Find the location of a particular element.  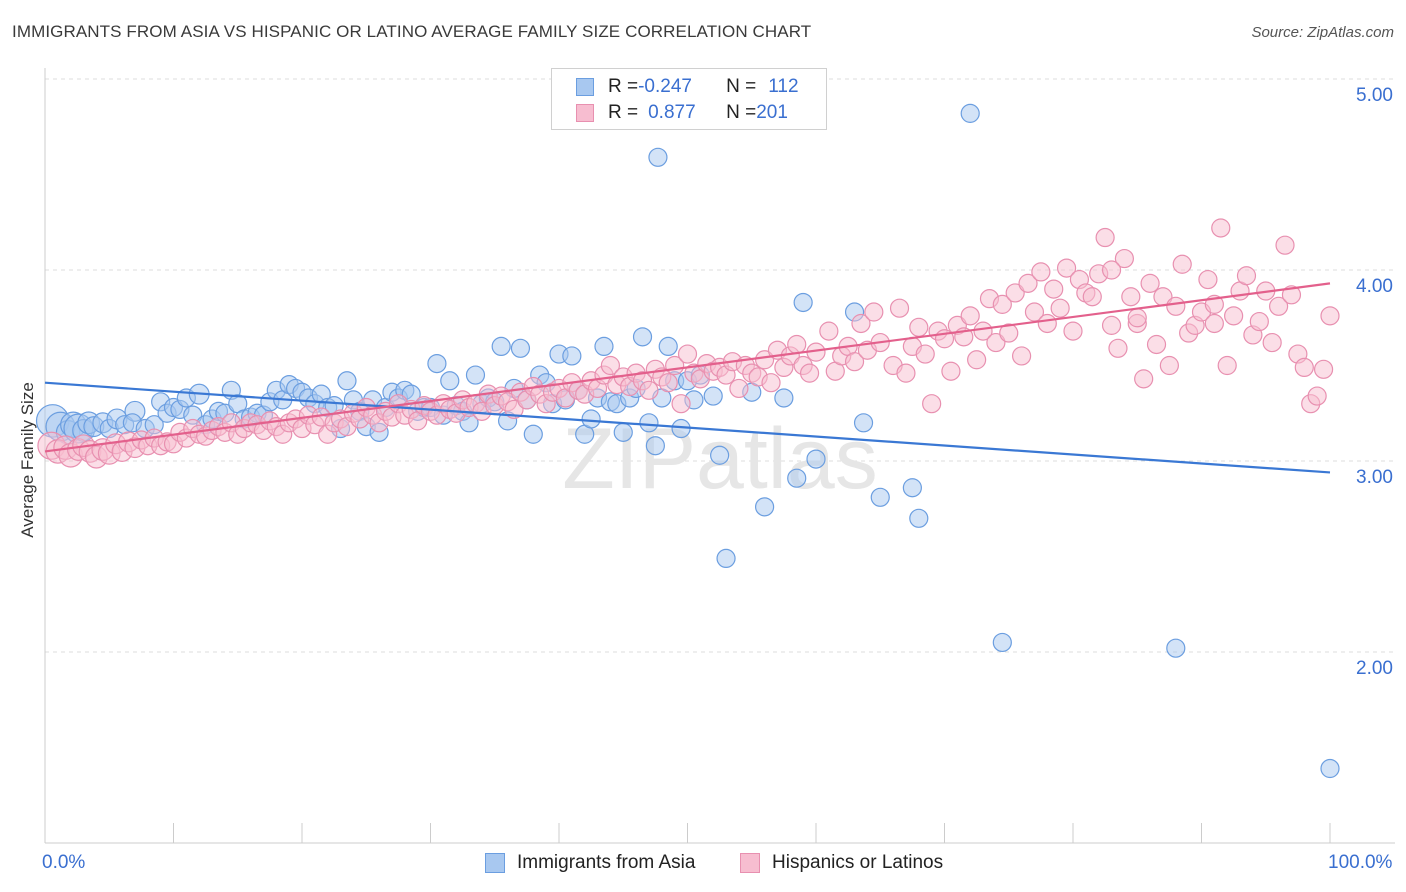

legend-label-hispanic: Hispanics or Latinos is located at coordinates (858, 862).